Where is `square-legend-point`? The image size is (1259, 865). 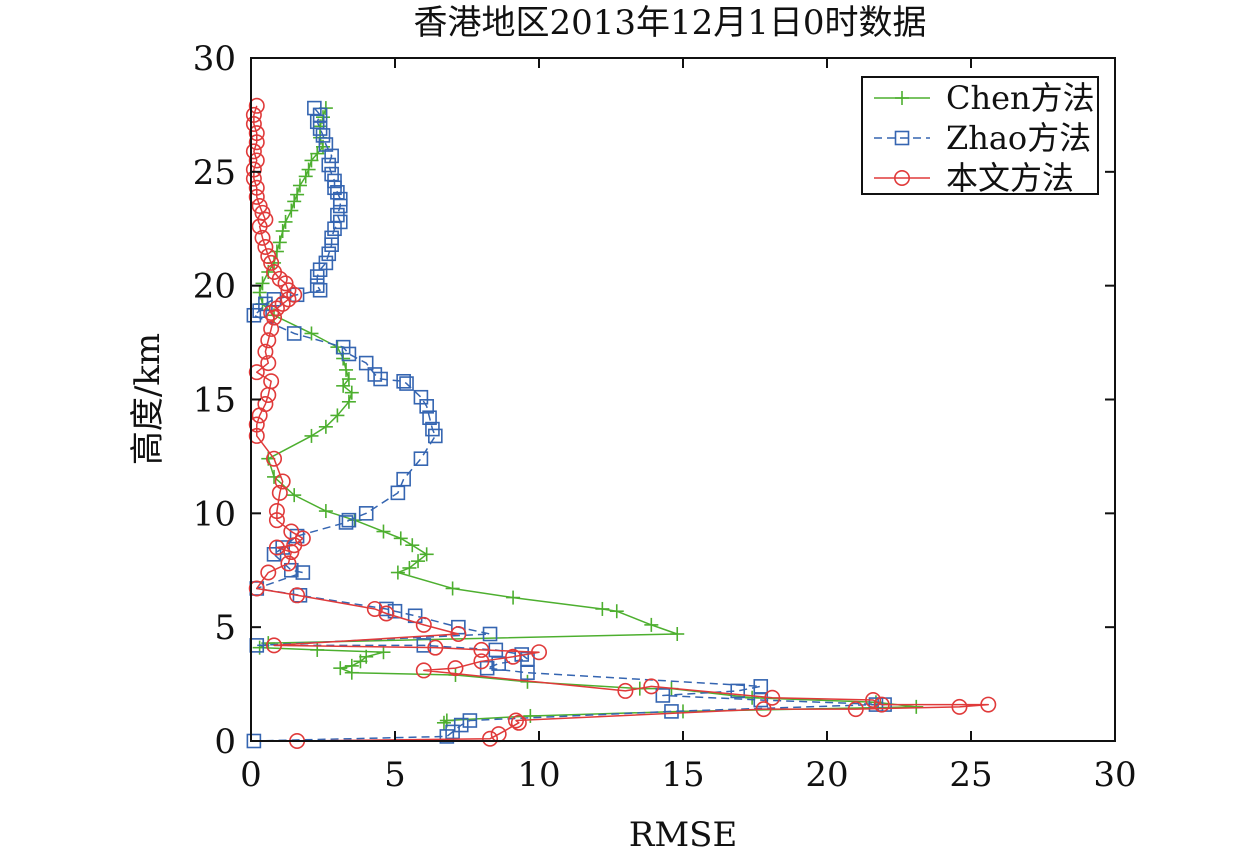 square-legend-point is located at coordinates (902, 138).